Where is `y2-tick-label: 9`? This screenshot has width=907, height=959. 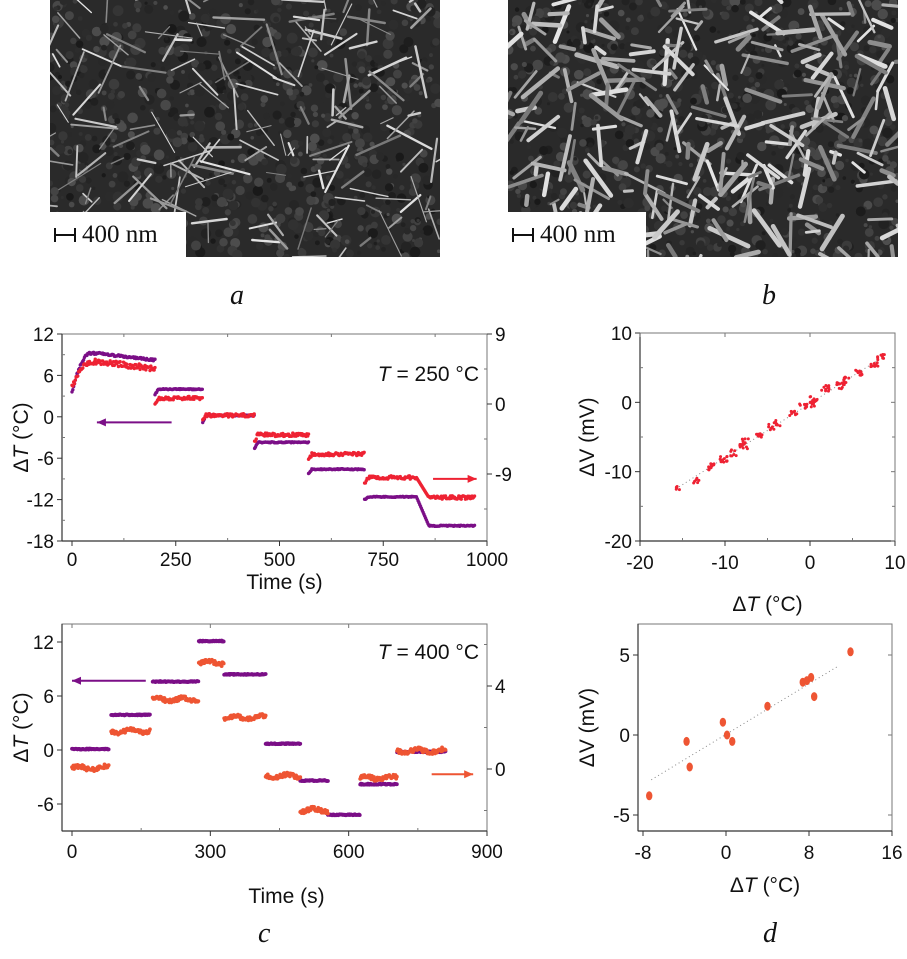
y2-tick-label: 9 is located at coordinates (500, 335).